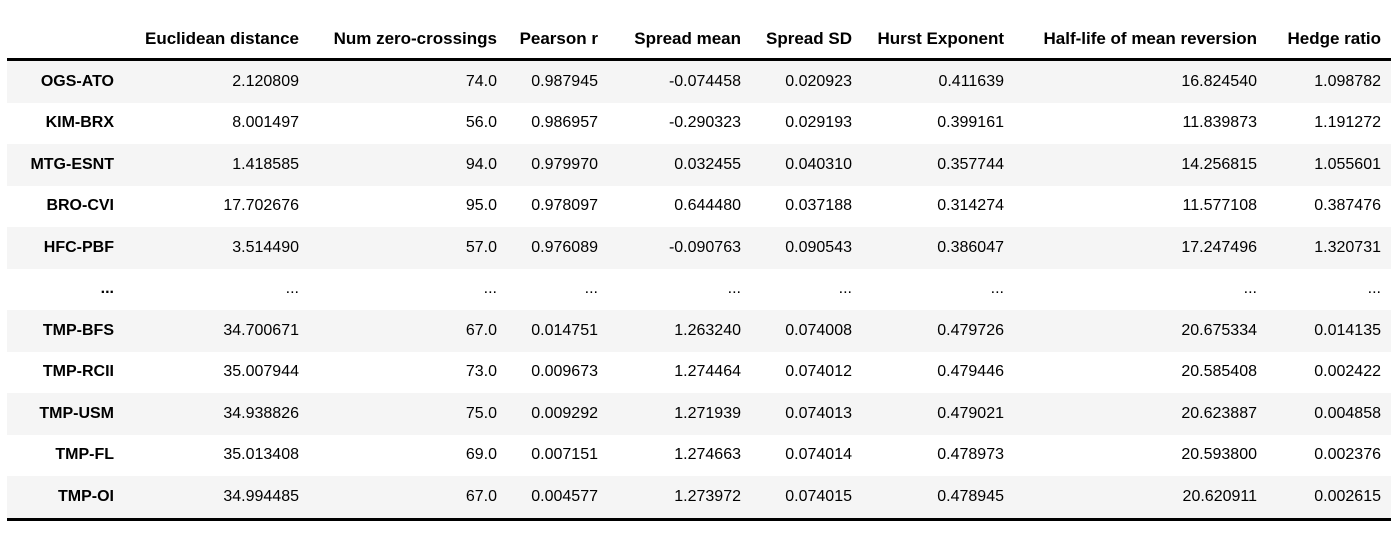  I want to click on value-cell: -0.290323, so click(704, 123).